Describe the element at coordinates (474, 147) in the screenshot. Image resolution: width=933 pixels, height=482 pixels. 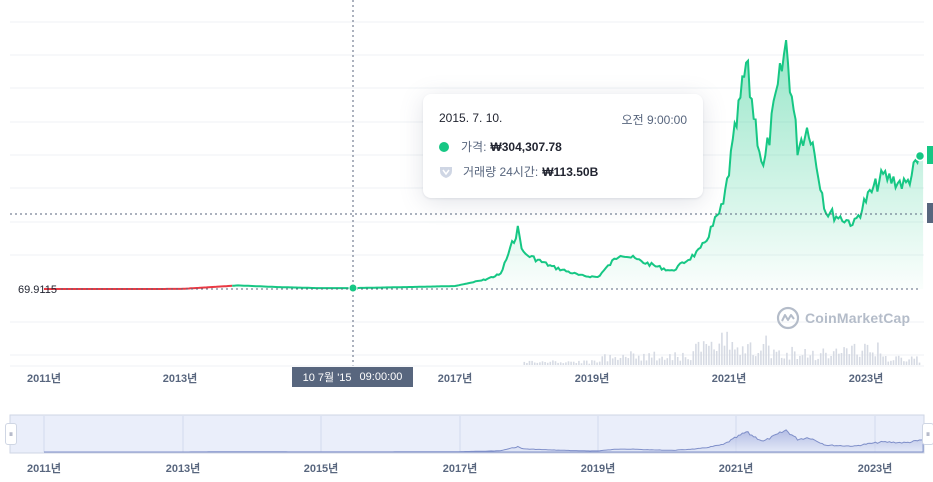
I see `tooltip-price-key: 가격:` at that location.